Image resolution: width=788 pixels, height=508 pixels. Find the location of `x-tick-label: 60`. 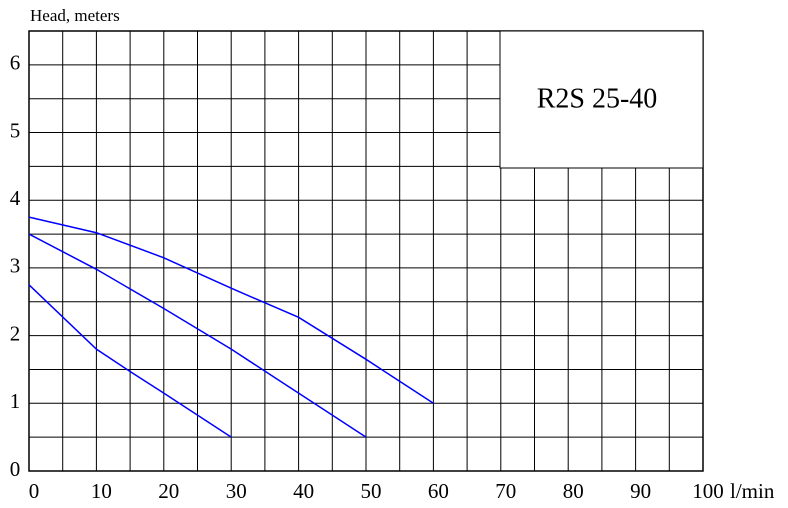

x-tick-label: 60 is located at coordinates (438, 491).